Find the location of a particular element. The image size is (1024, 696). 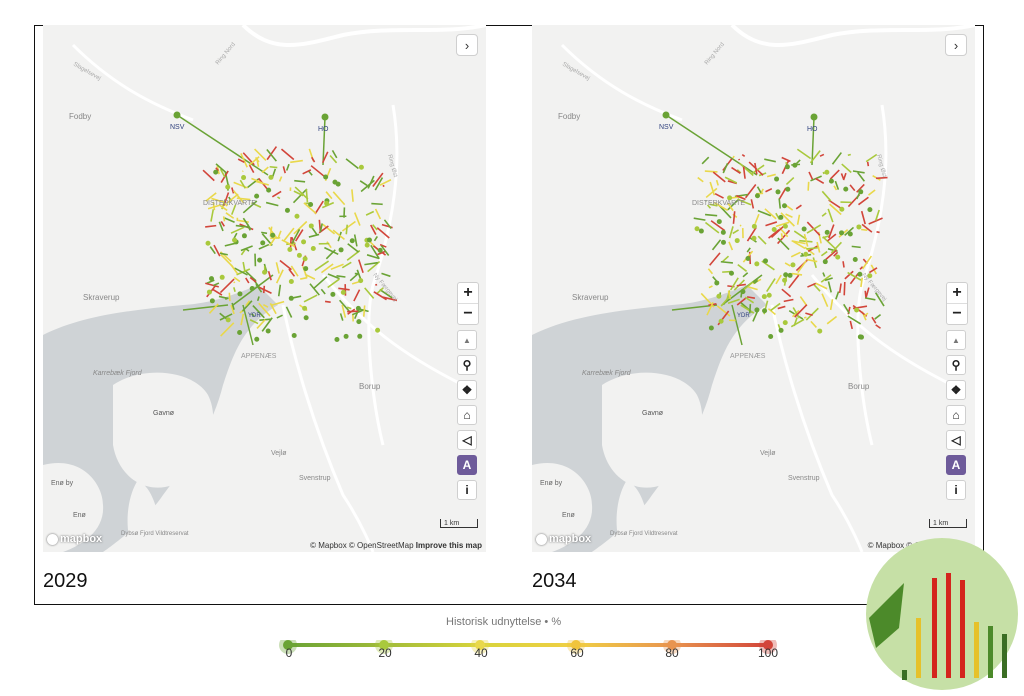

legend-bar is located at coordinates (528, 647).